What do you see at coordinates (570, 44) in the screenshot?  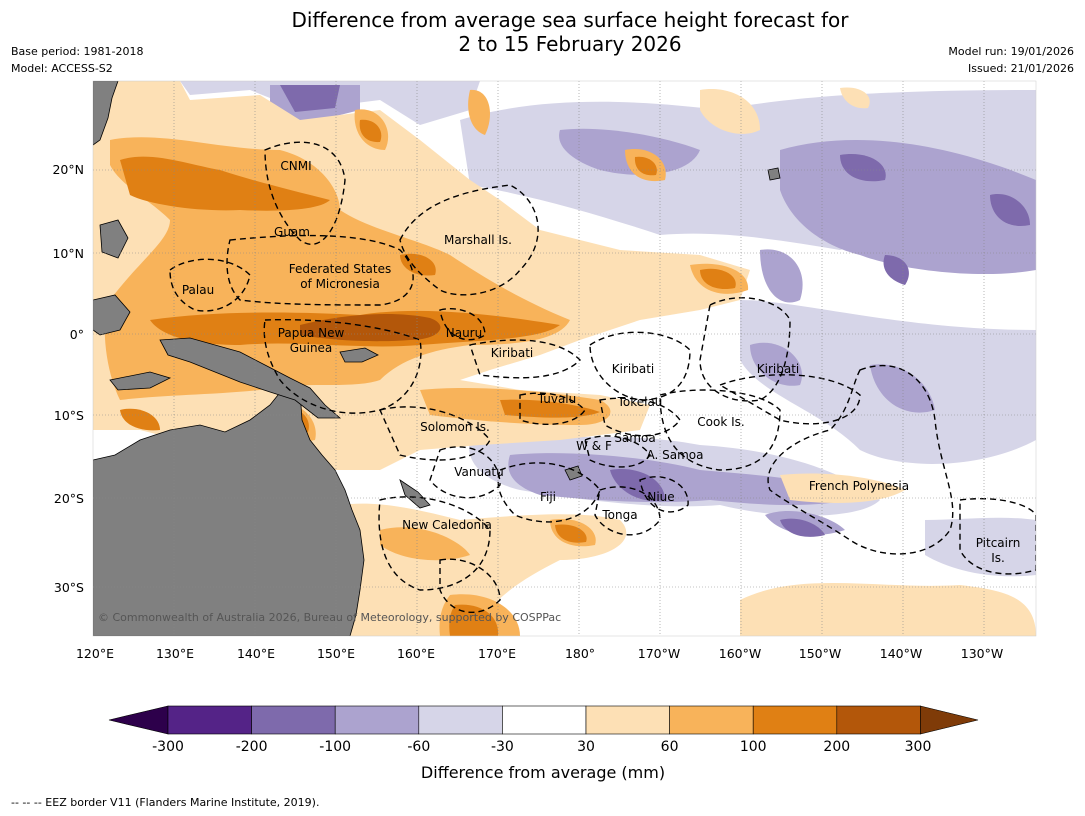 I see `title-line-2: 2 to 15 February 2026` at bounding box center [570, 44].